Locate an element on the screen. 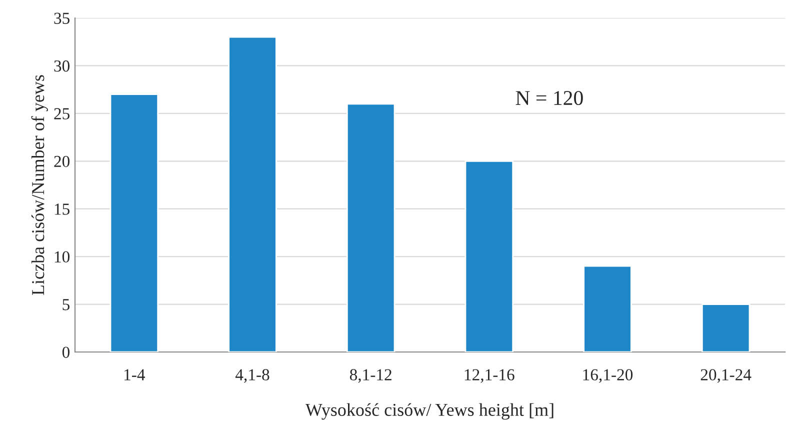 This screenshot has width=786, height=423. x-tick-label: 8,1-12 is located at coordinates (371, 376).